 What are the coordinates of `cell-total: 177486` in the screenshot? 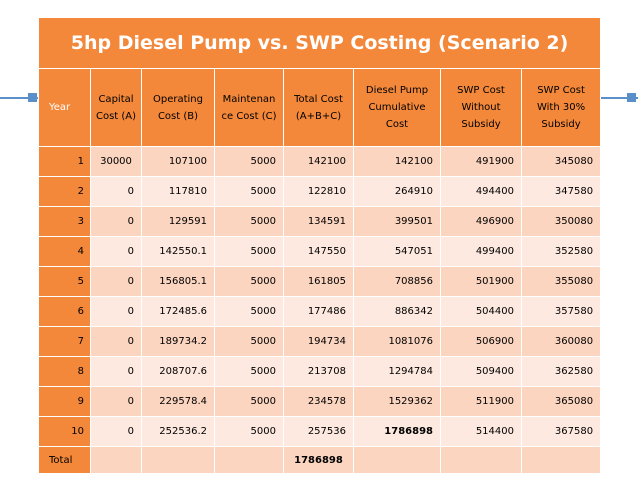 It's located at (318, 311).